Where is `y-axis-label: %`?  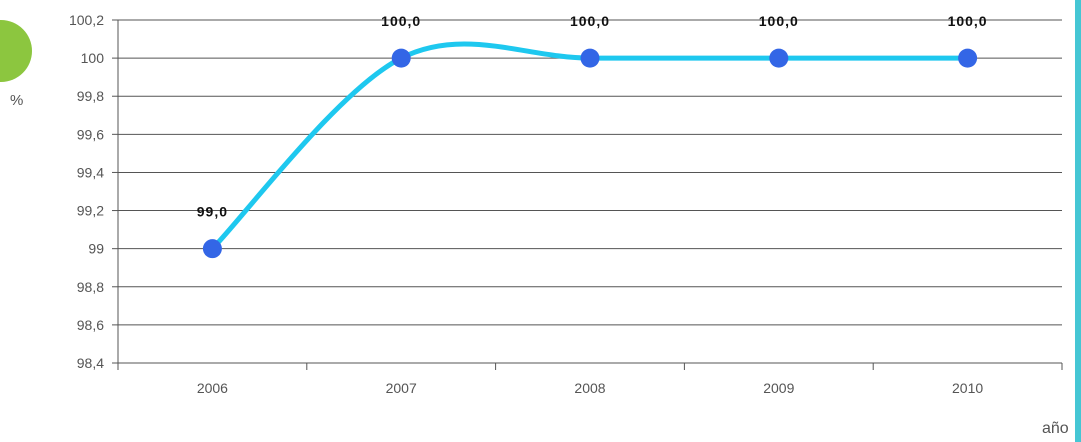
y-axis-label: % is located at coordinates (17, 100).